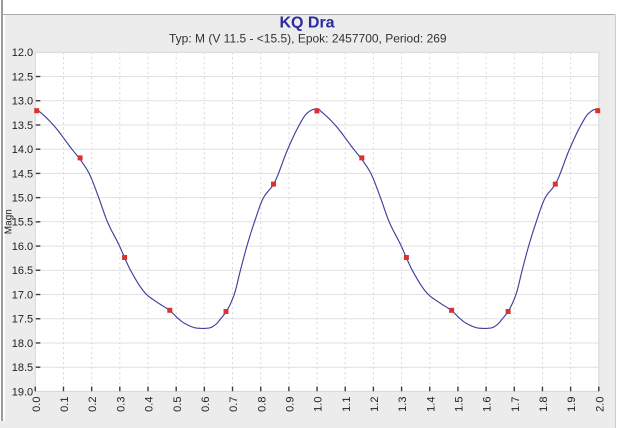  Describe the element at coordinates (22, 77) in the screenshot. I see `svg-text: 12.5` at that location.